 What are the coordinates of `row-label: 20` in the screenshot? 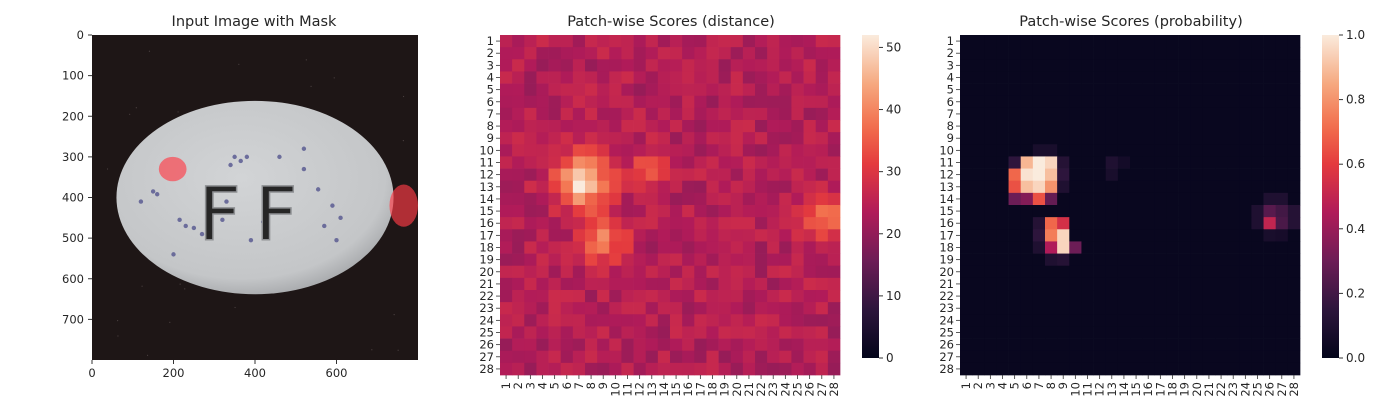 It's located at (946, 272).